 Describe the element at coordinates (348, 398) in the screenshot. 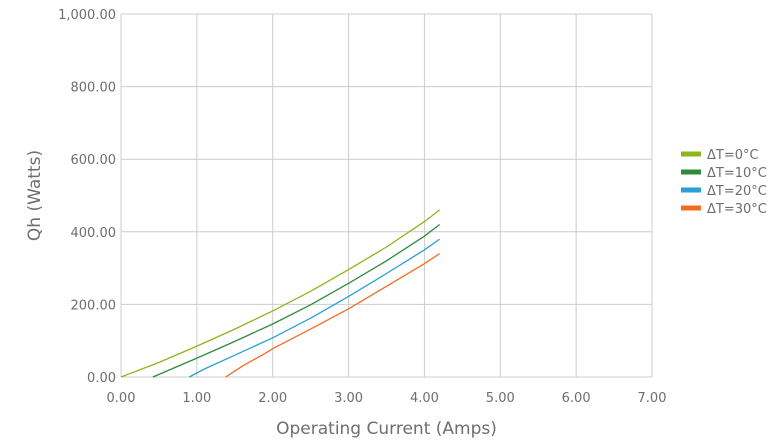

I see `x-tick-label: 3.00` at that location.